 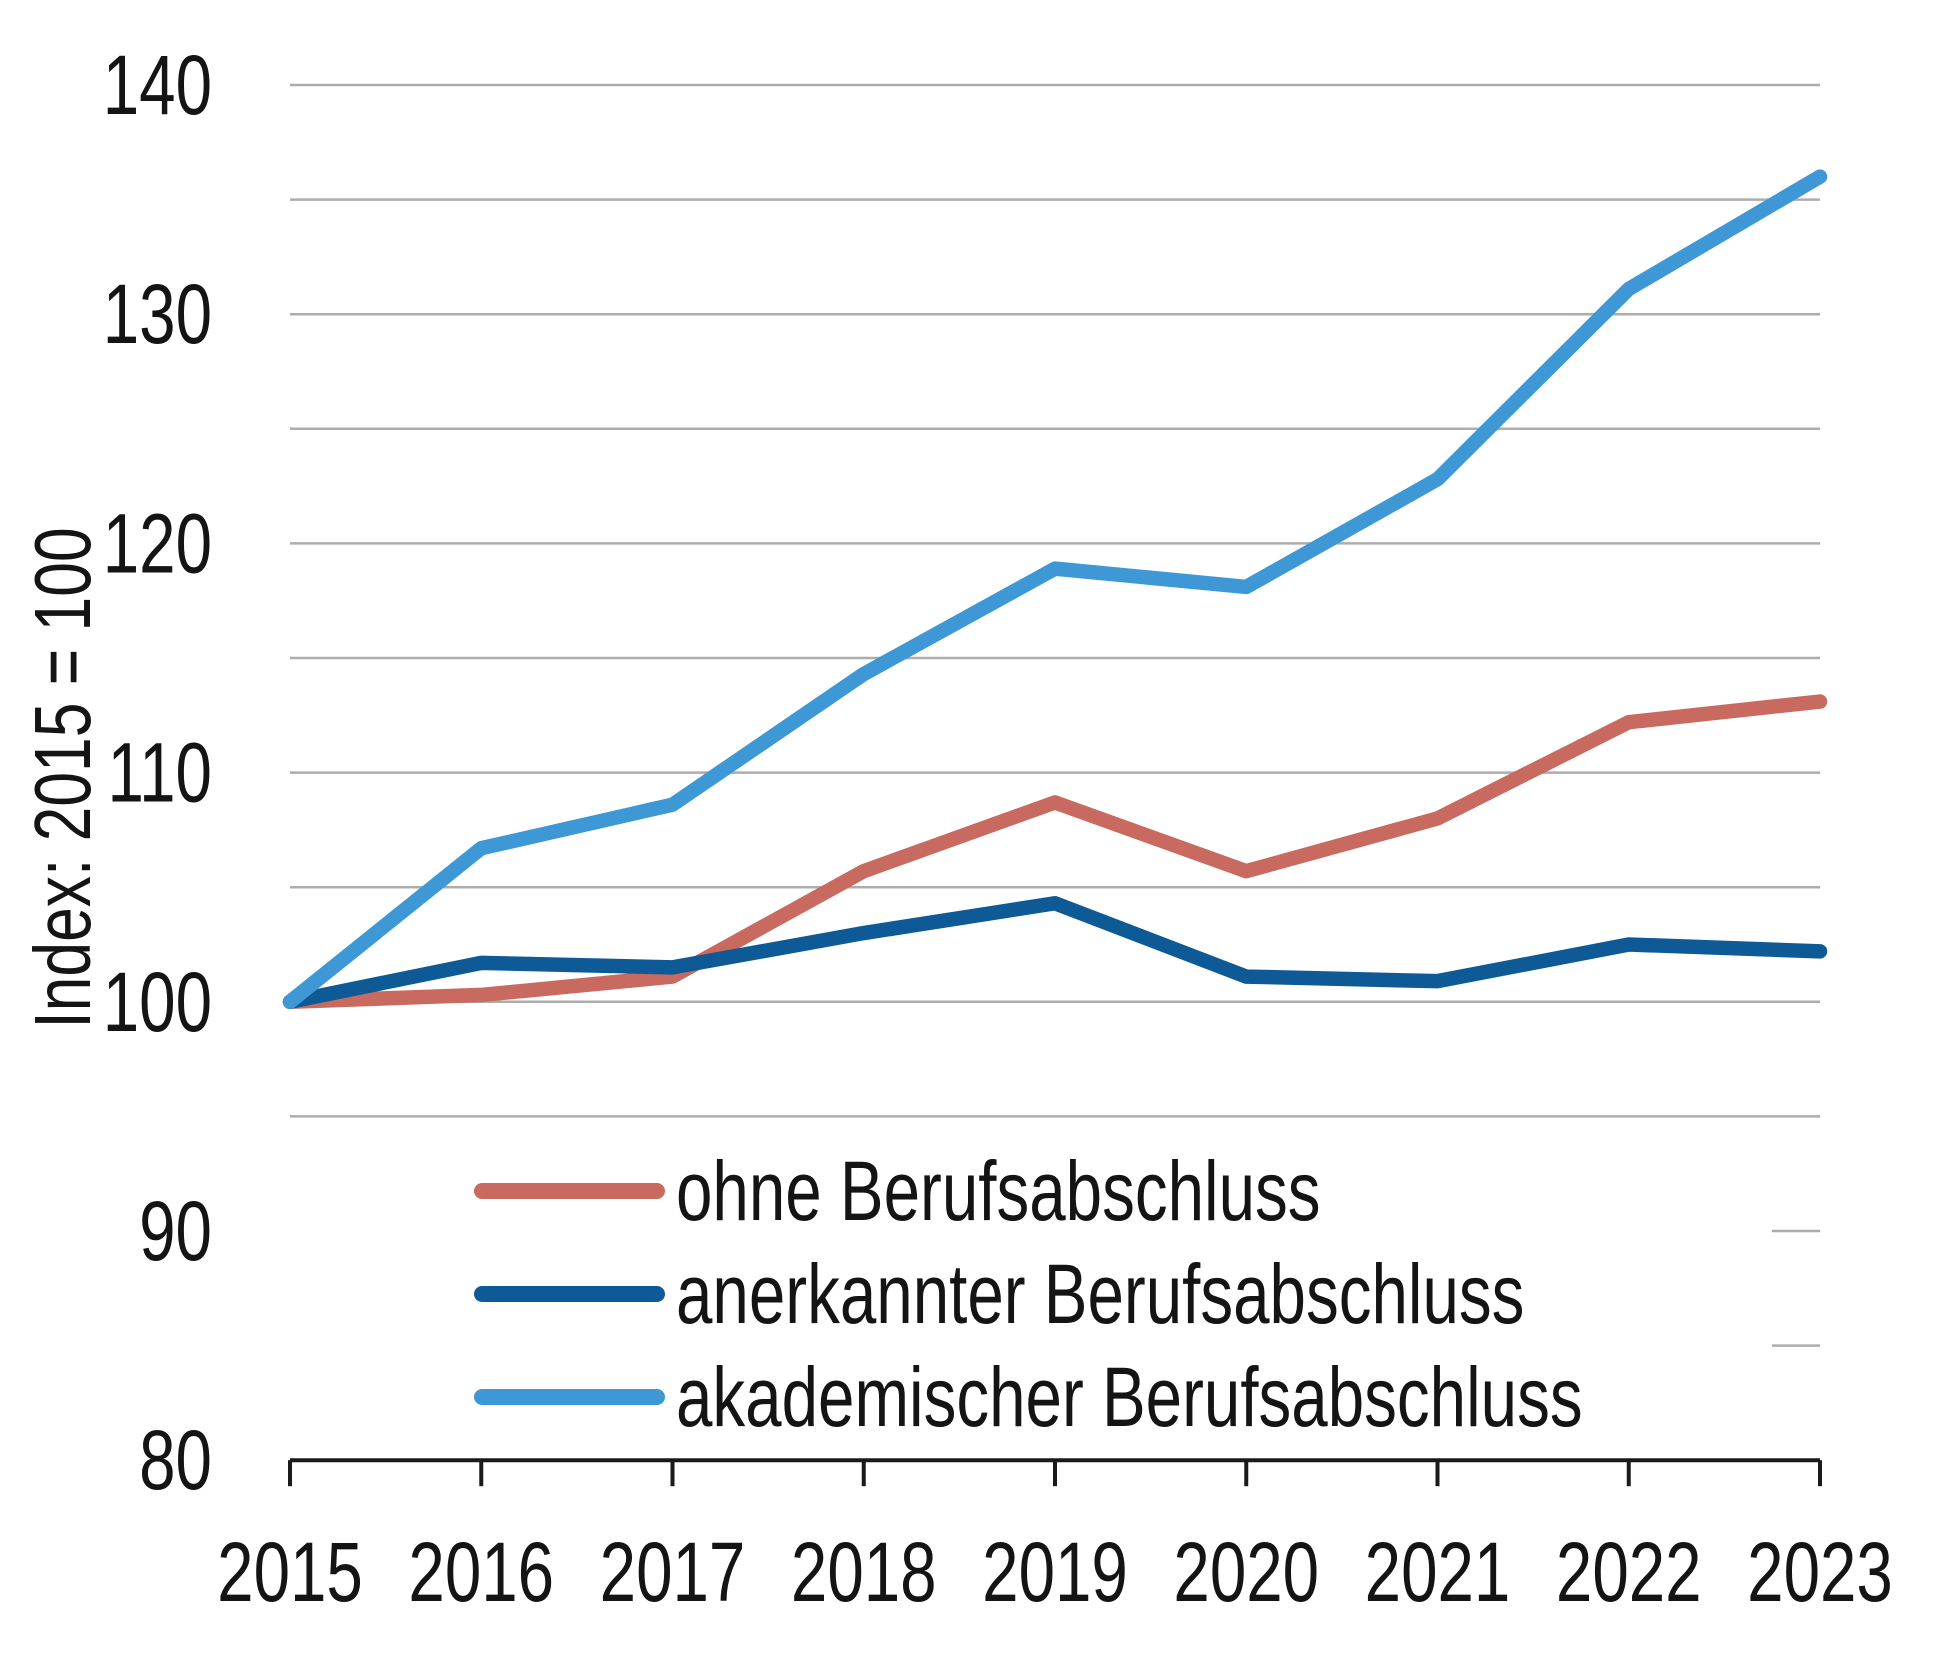 I want to click on y-tick-label-100: 100, so click(x=157, y=1002).